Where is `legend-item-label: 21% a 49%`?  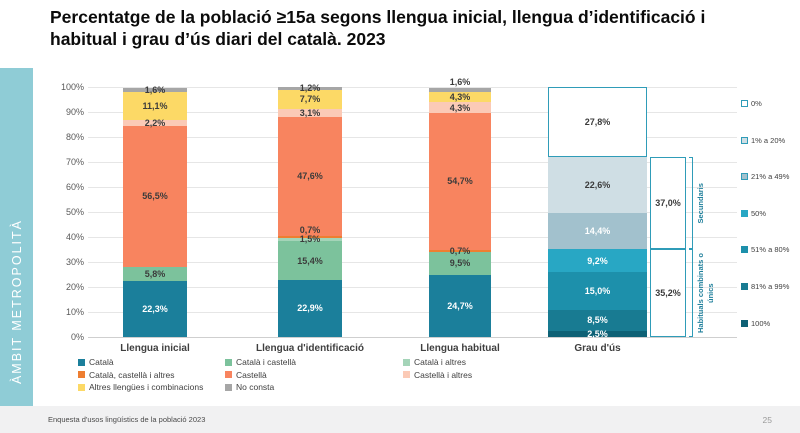
legend-item-label: 21% a 49% is located at coordinates (770, 177).